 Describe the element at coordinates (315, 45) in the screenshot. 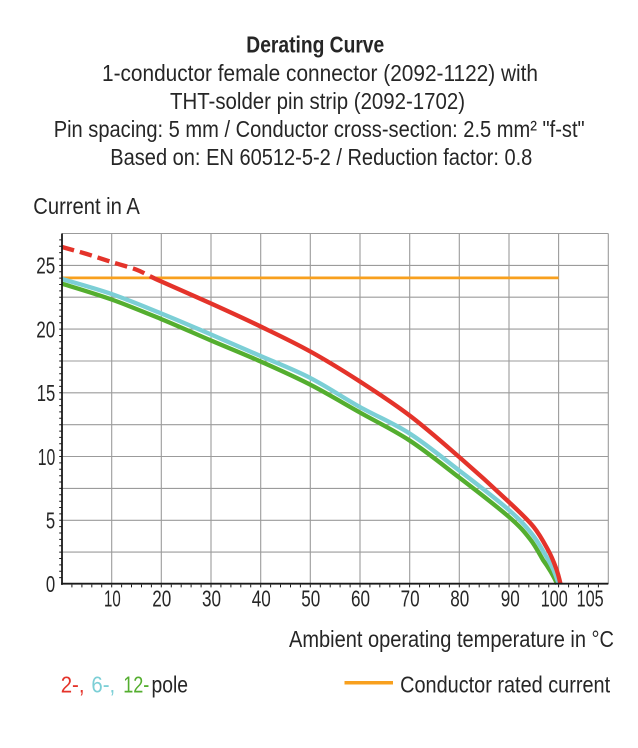

I see `svg-text: Derating Curve` at that location.